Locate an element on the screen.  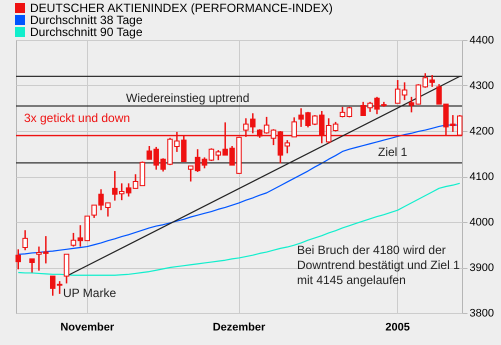
x-tick-label: Dezember is located at coordinates (239, 328).